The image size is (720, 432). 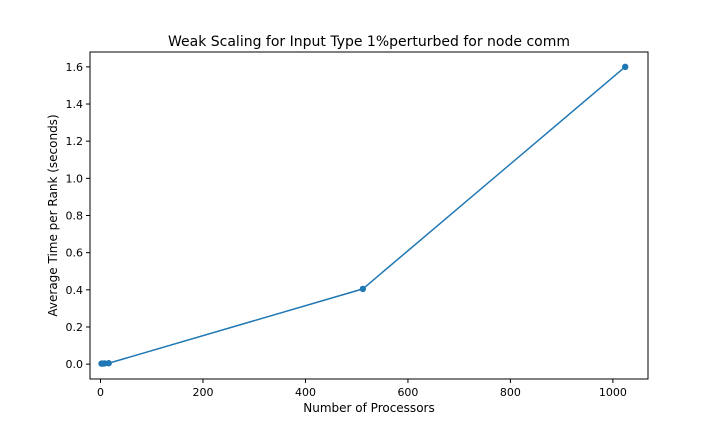 What do you see at coordinates (75, 178) in the screenshot?
I see `y-tick-label: 1.0` at bounding box center [75, 178].